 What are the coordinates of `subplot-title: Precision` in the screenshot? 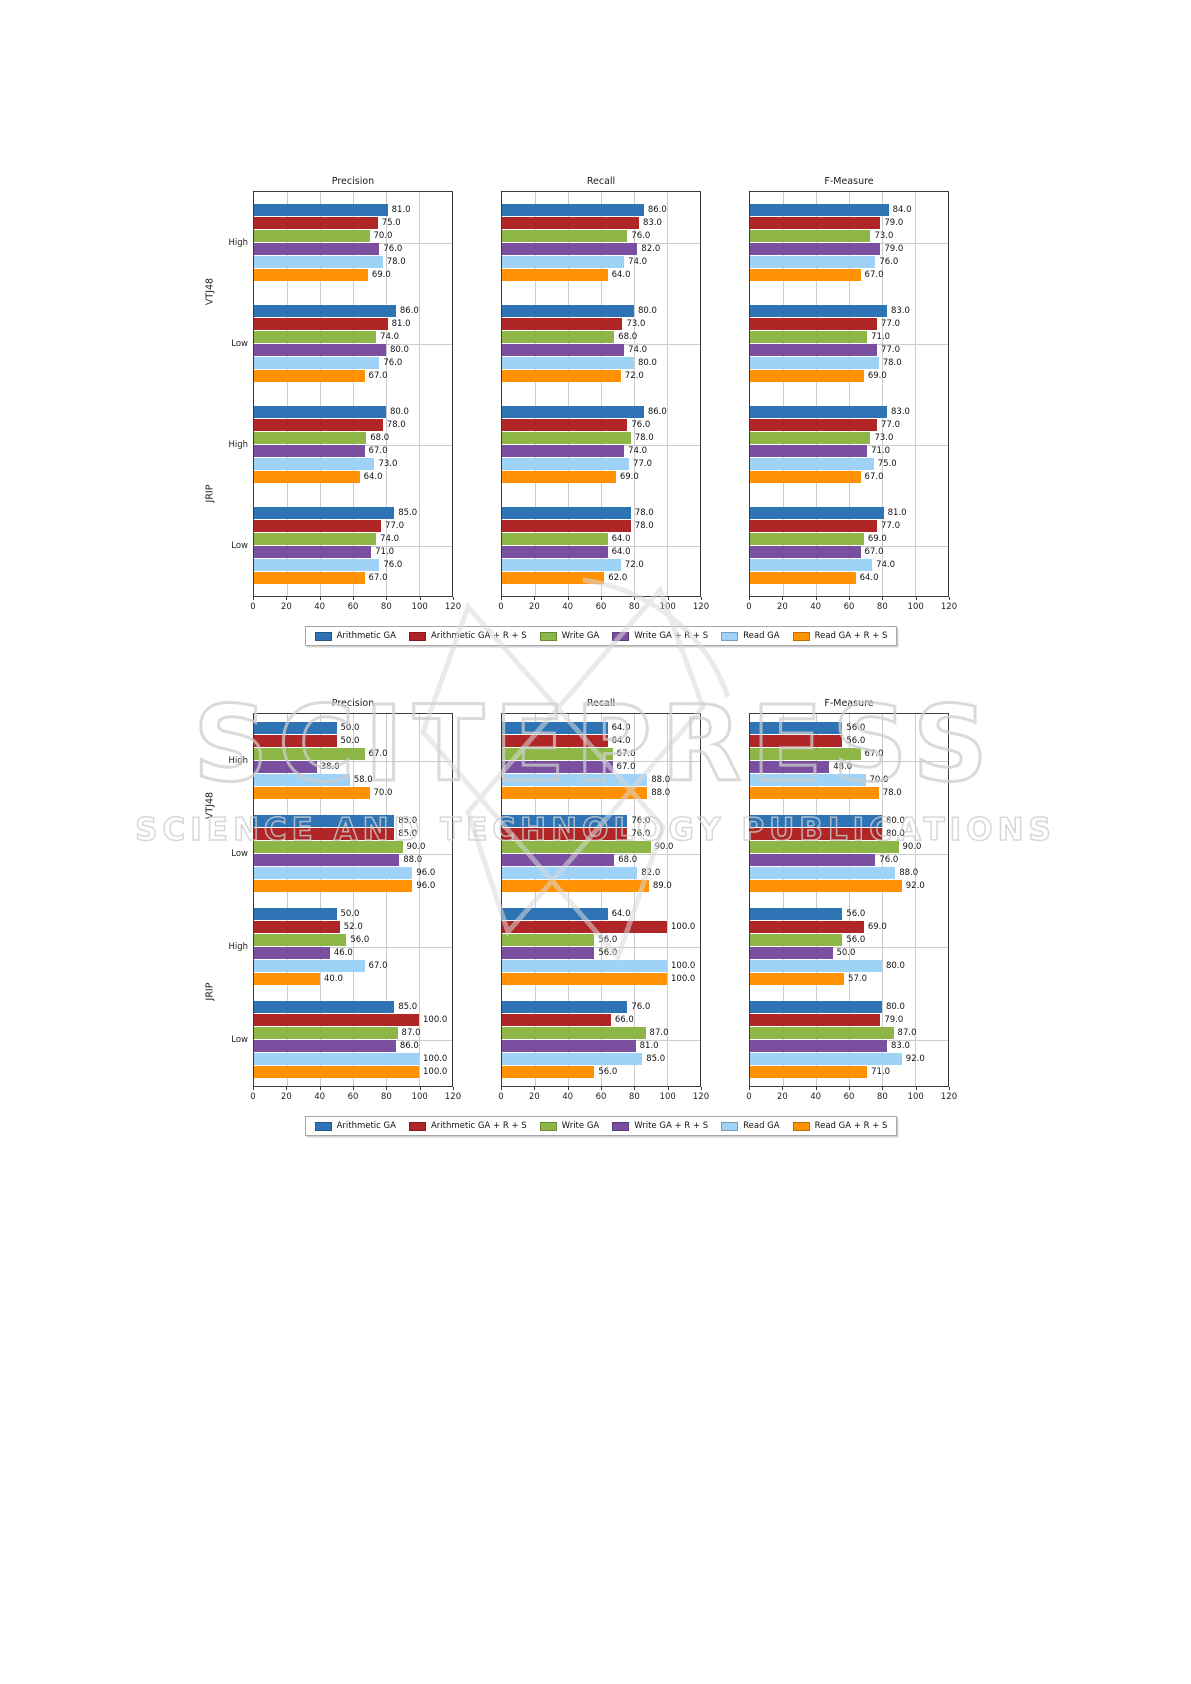 It's located at (353, 181).